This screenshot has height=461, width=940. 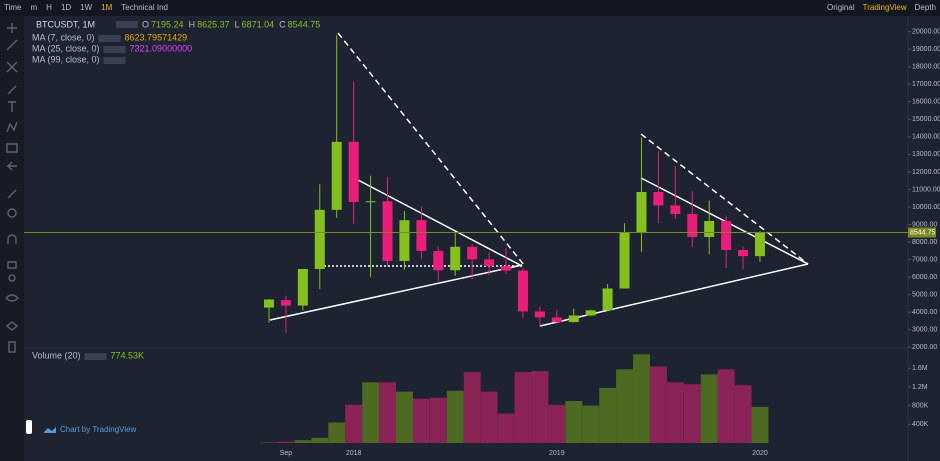 What do you see at coordinates (926, 31) in the screenshot?
I see `y-tick-label: 20000.00` at bounding box center [926, 31].